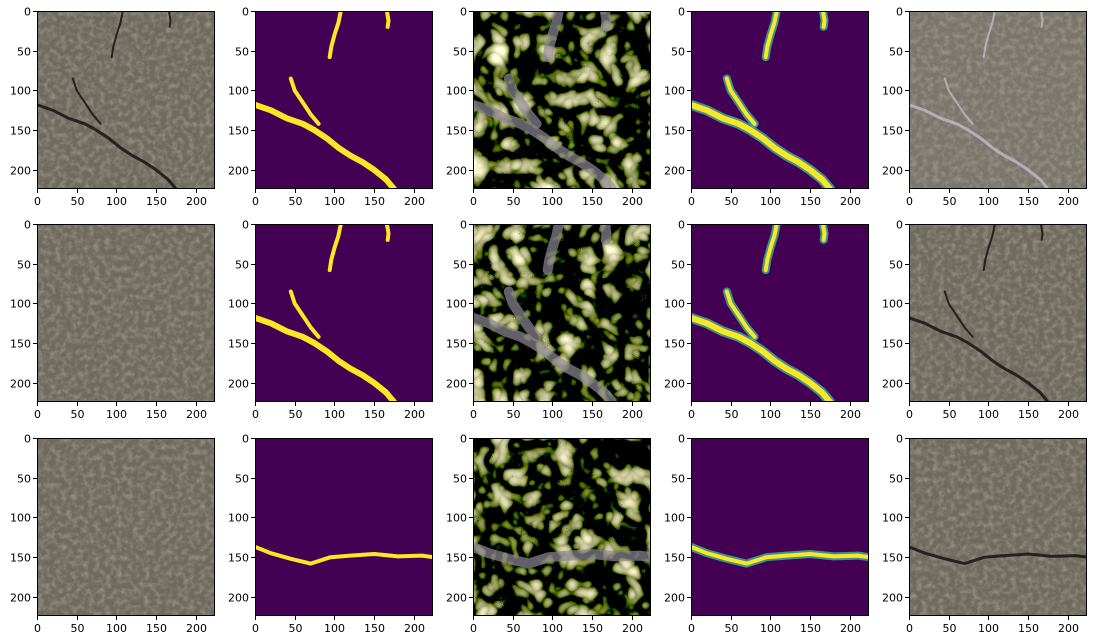 The image size is (1095, 641). I want to click on panel-1-1: 0 50 100 150 200 0 50 100 150 200, so click(330, 320).